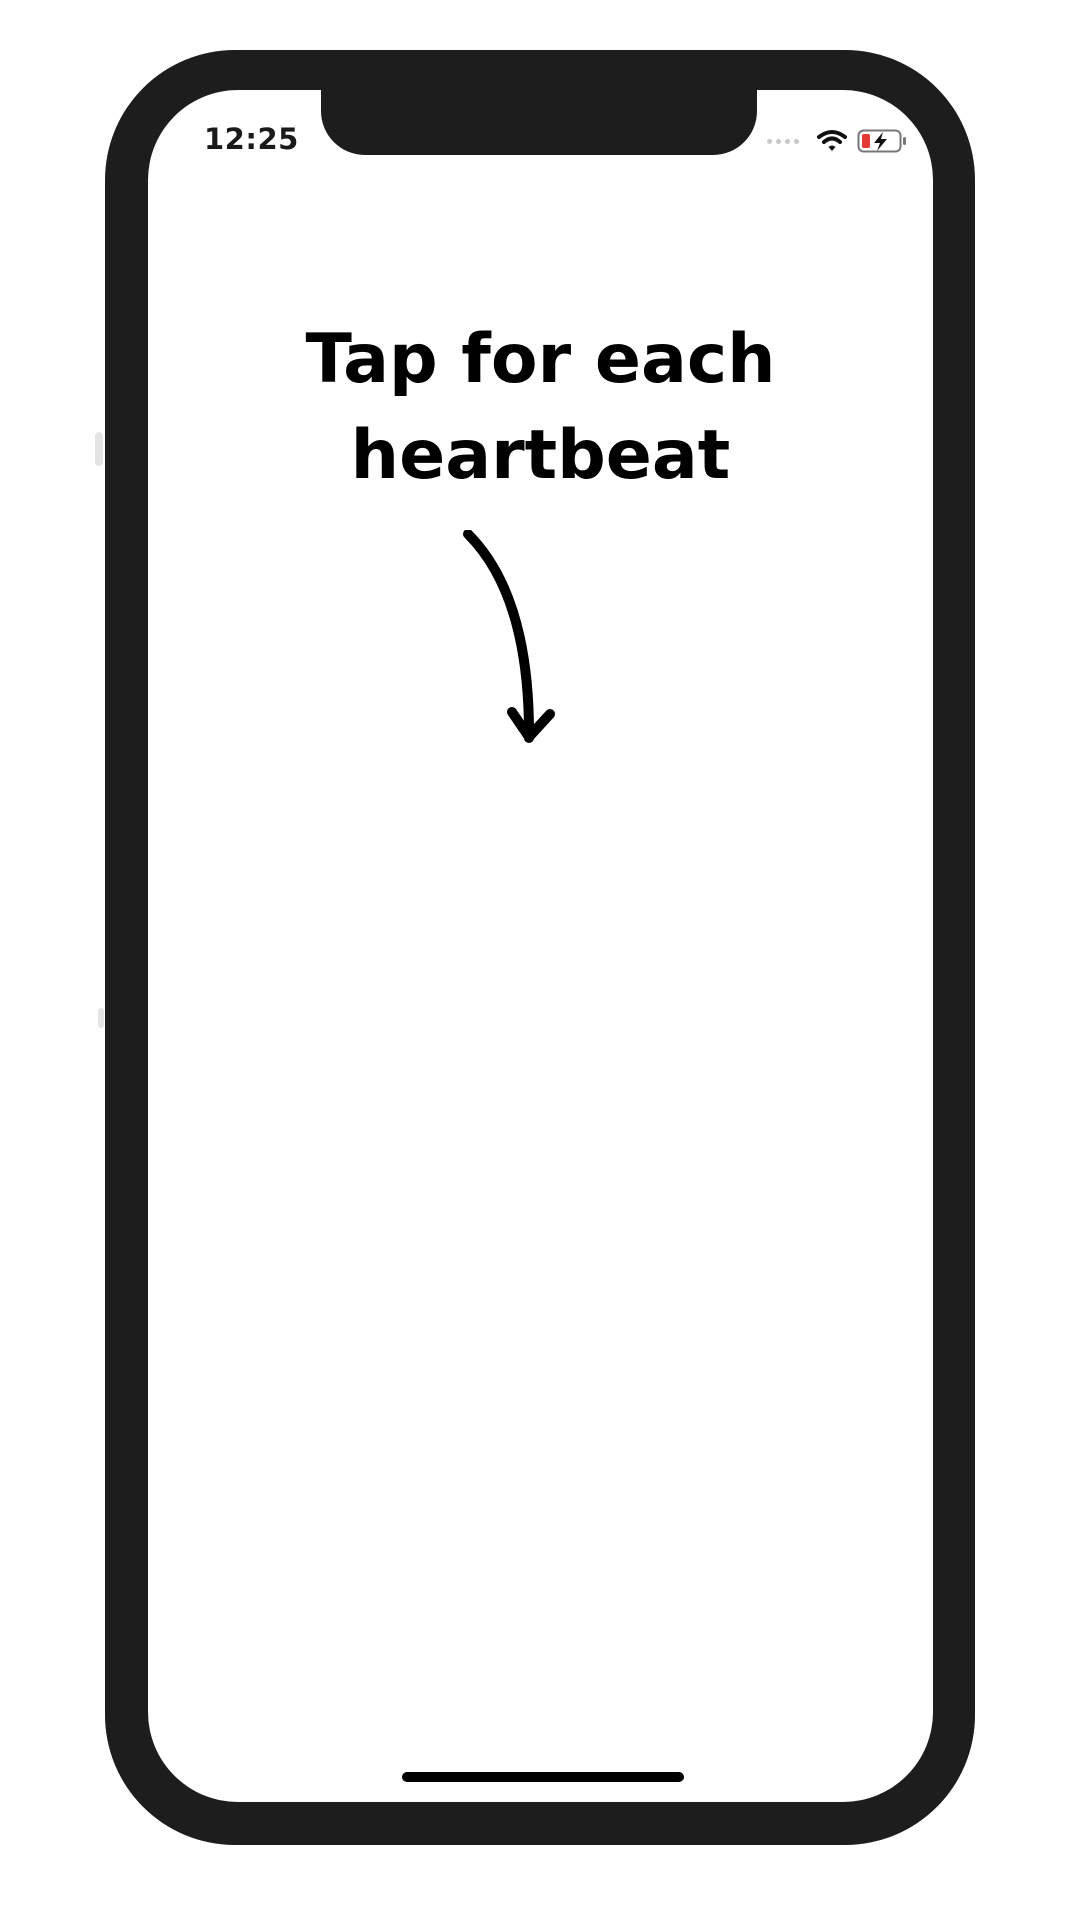 Image resolution: width=1080 pixels, height=1920 pixels. I want to click on signal-dots-icon, so click(783, 141).